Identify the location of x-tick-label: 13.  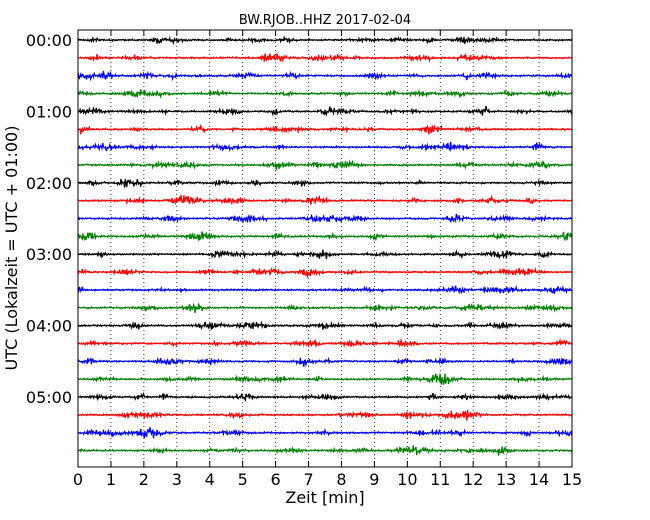
(506, 479).